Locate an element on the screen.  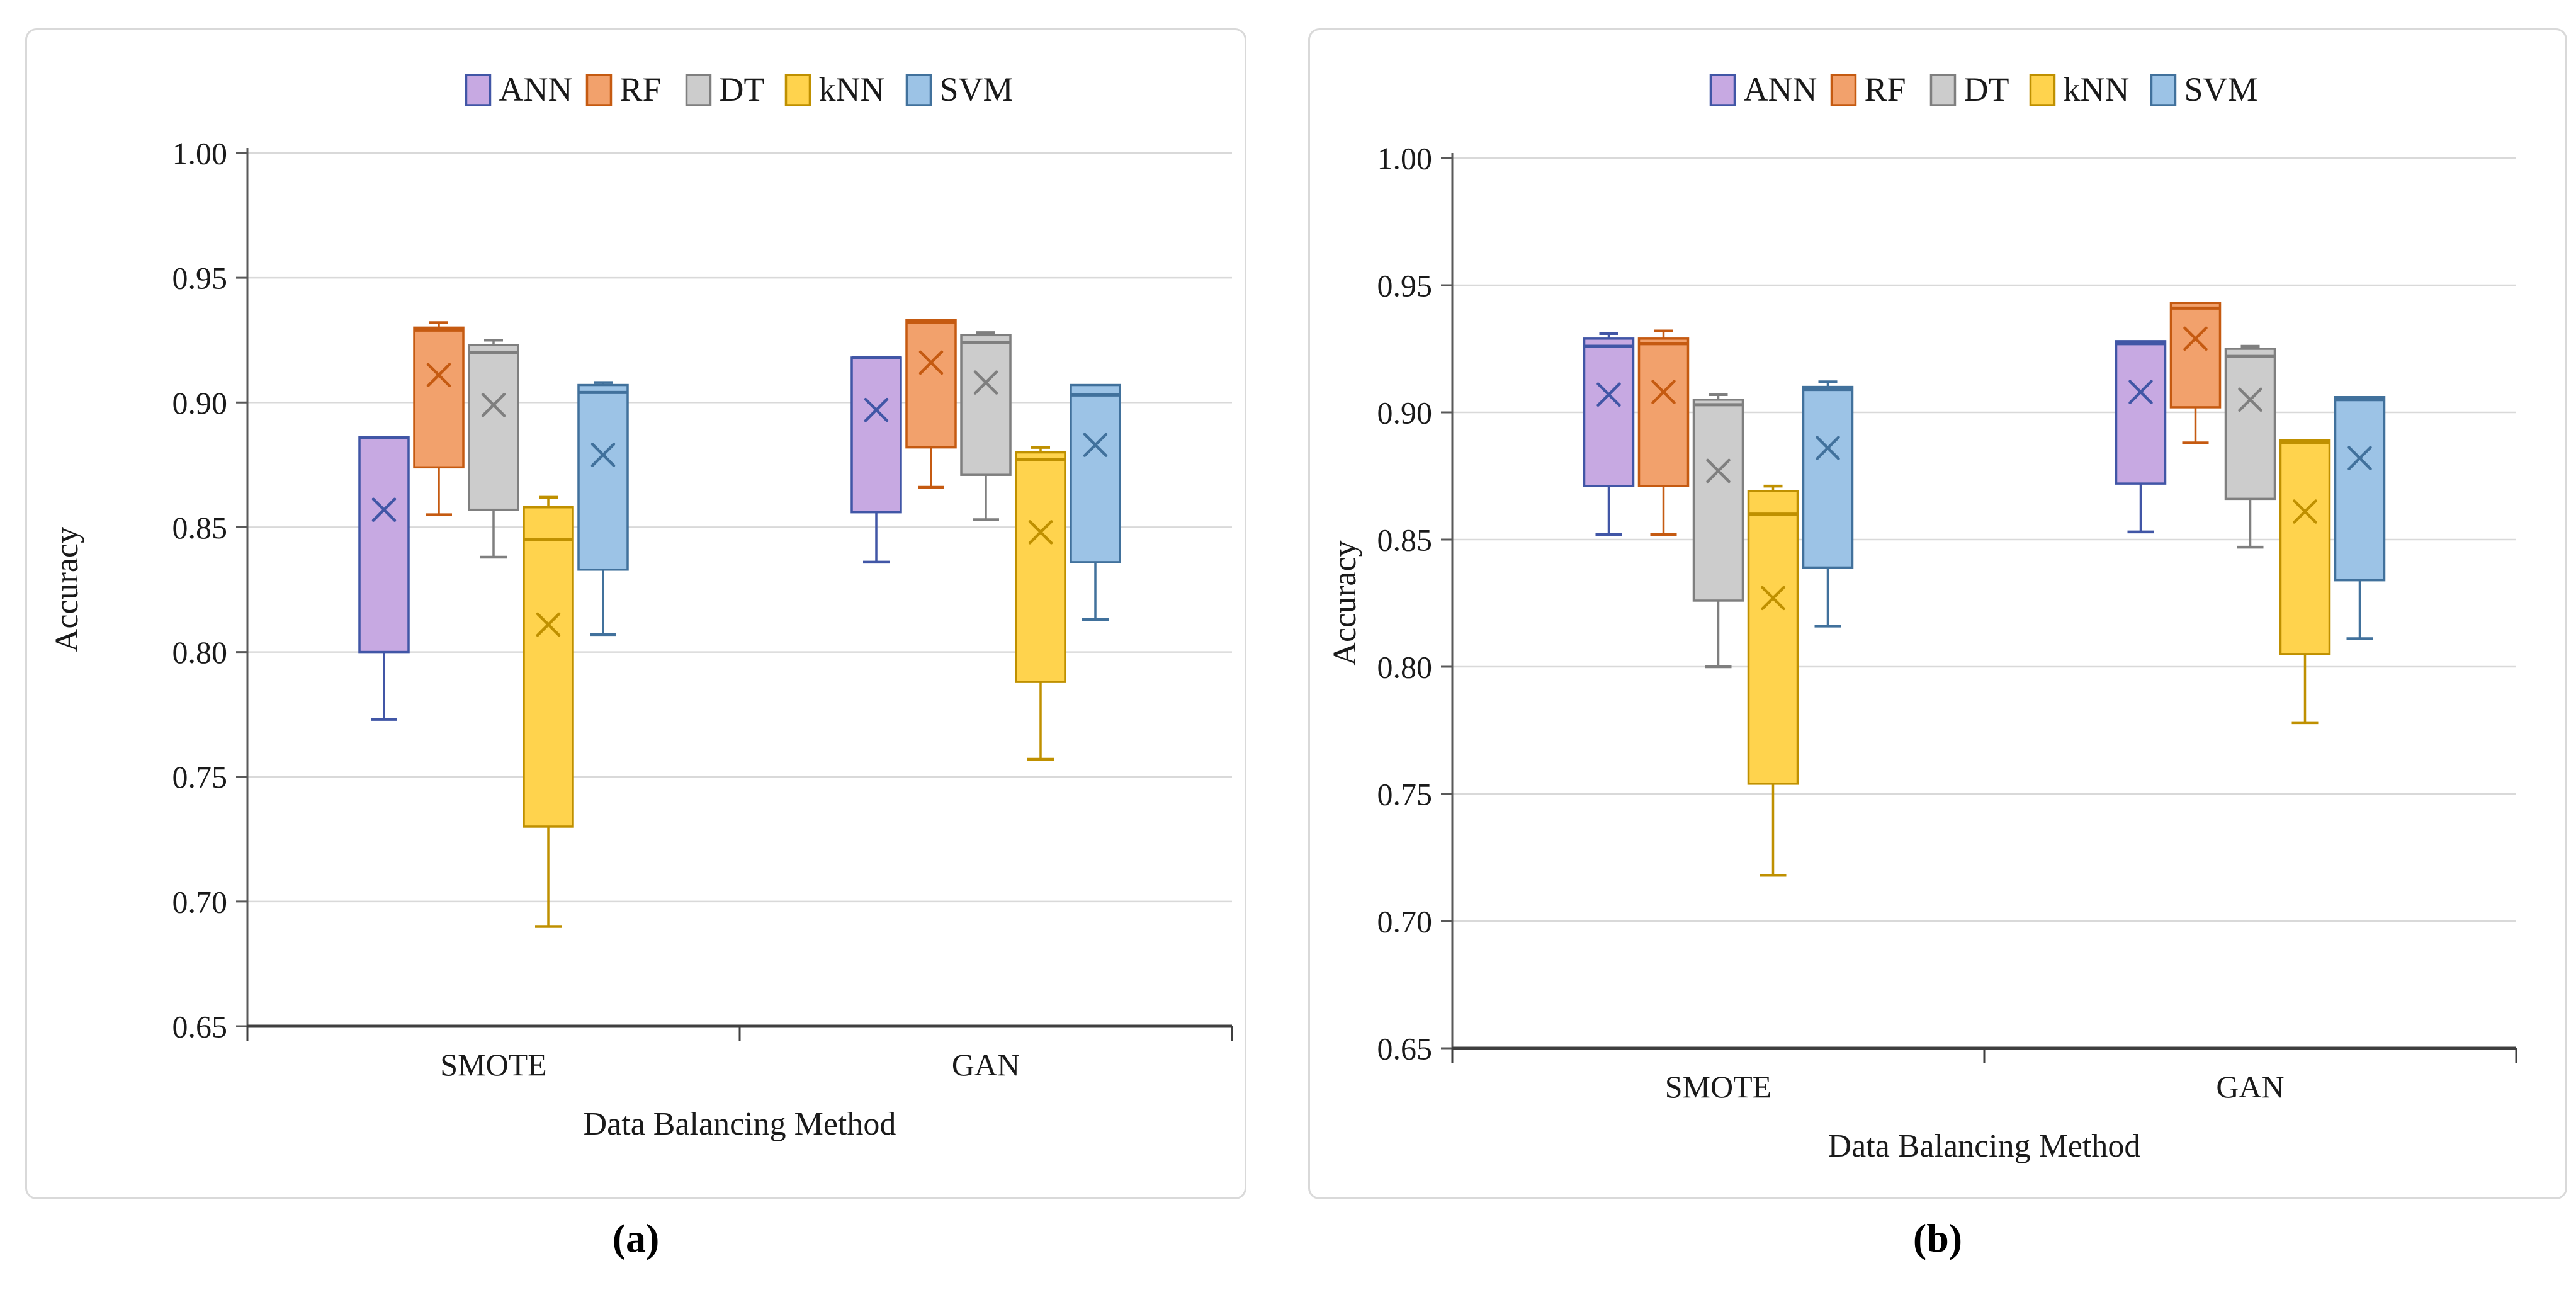
box-ANN-SMOTE is located at coordinates (384, 578).